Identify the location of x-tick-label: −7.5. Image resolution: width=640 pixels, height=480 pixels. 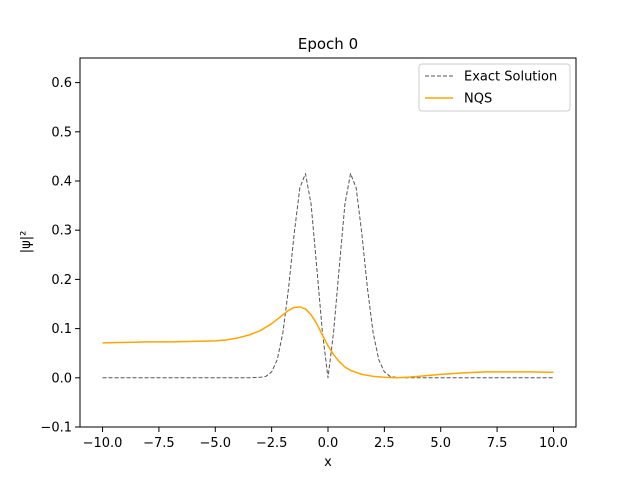
(159, 443).